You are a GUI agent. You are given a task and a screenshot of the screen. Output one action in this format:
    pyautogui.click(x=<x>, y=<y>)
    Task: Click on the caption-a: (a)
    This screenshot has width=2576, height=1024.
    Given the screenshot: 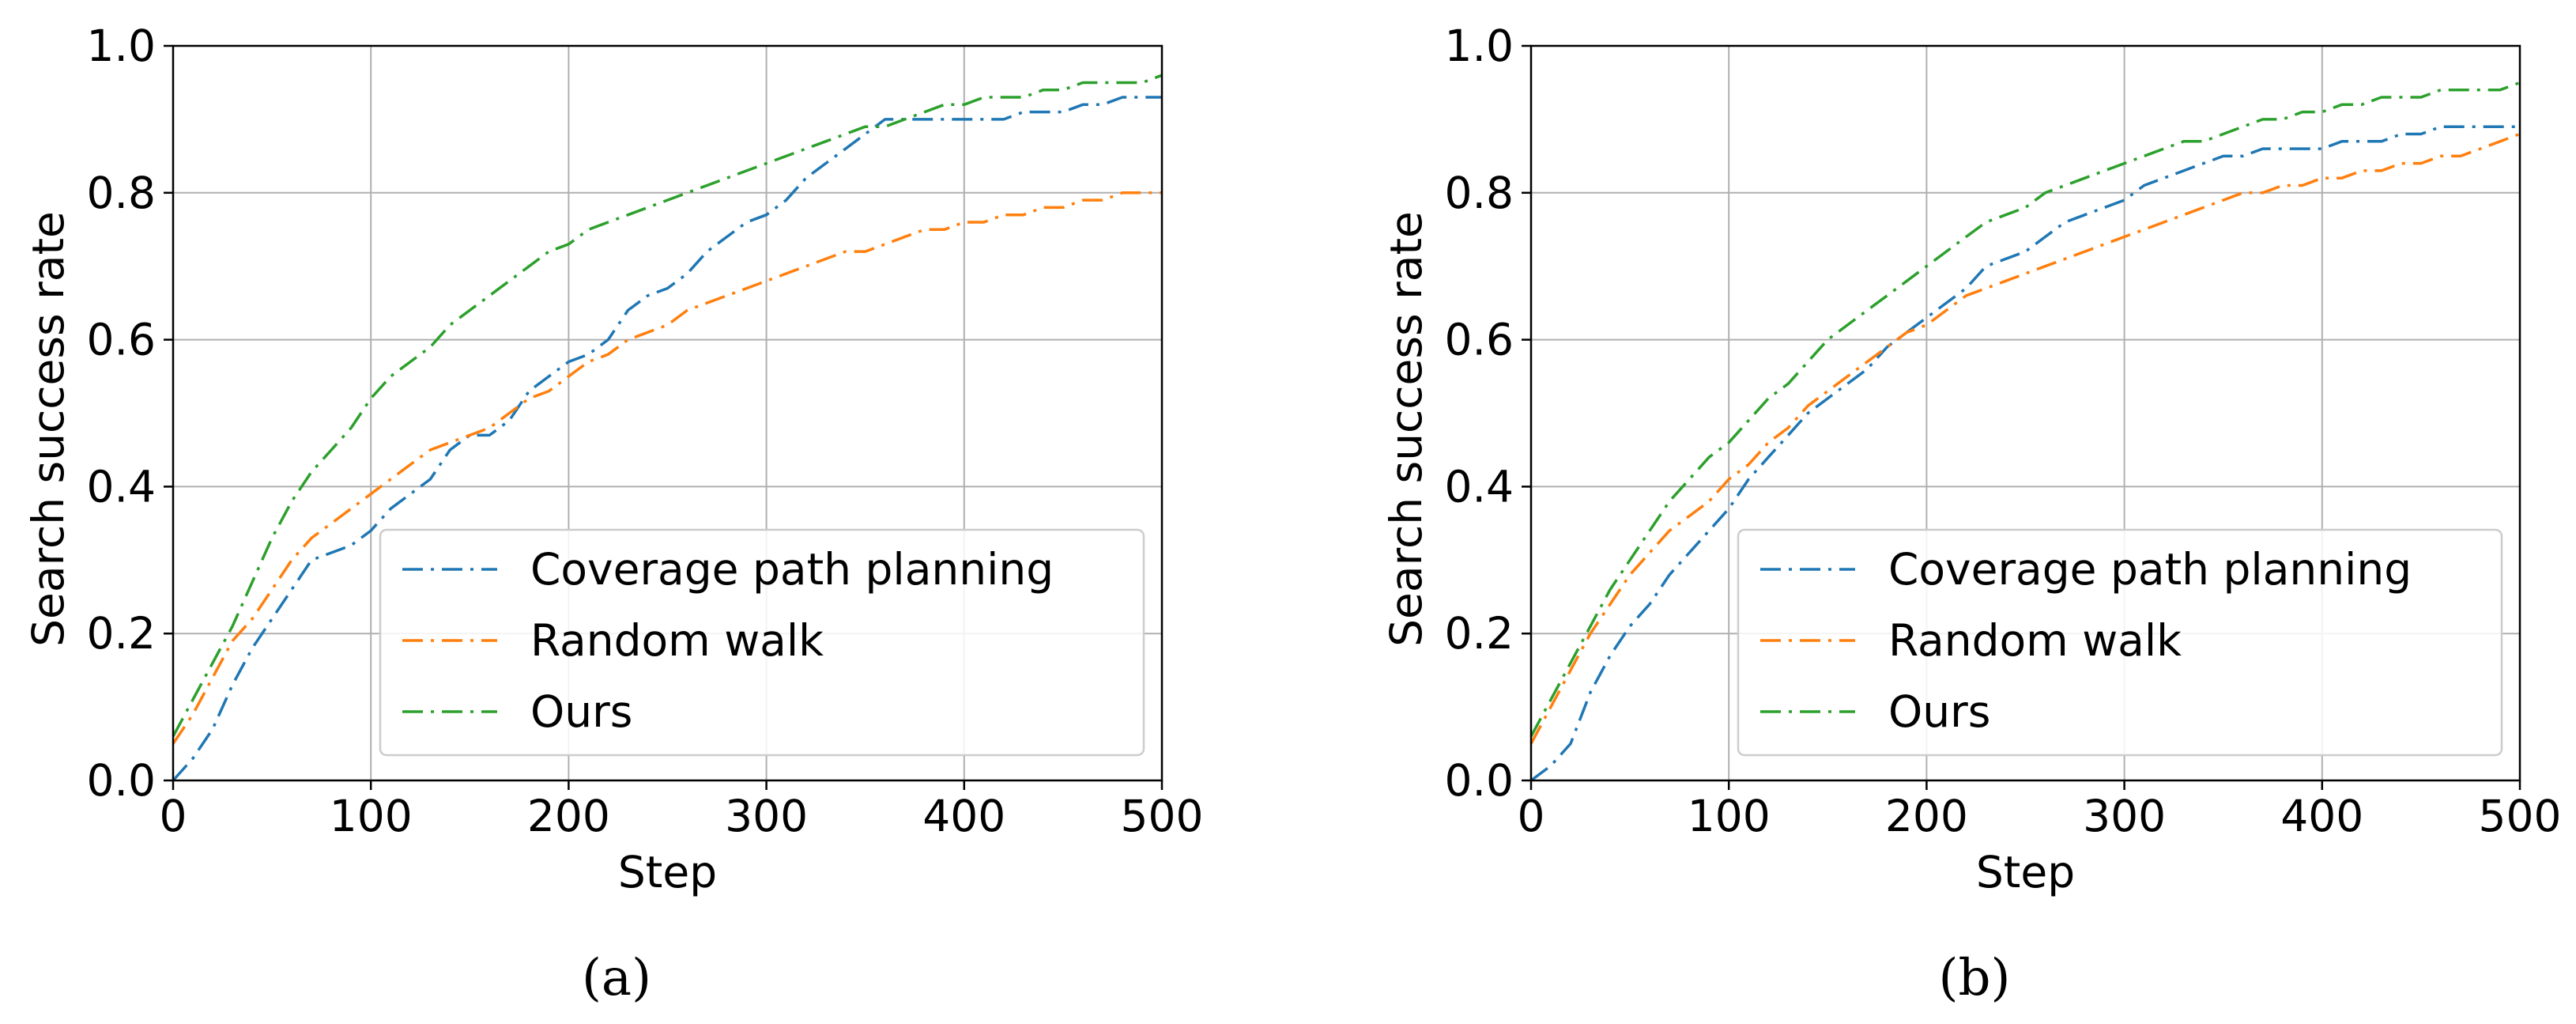 What is the action you would take?
    pyautogui.click(x=616, y=978)
    